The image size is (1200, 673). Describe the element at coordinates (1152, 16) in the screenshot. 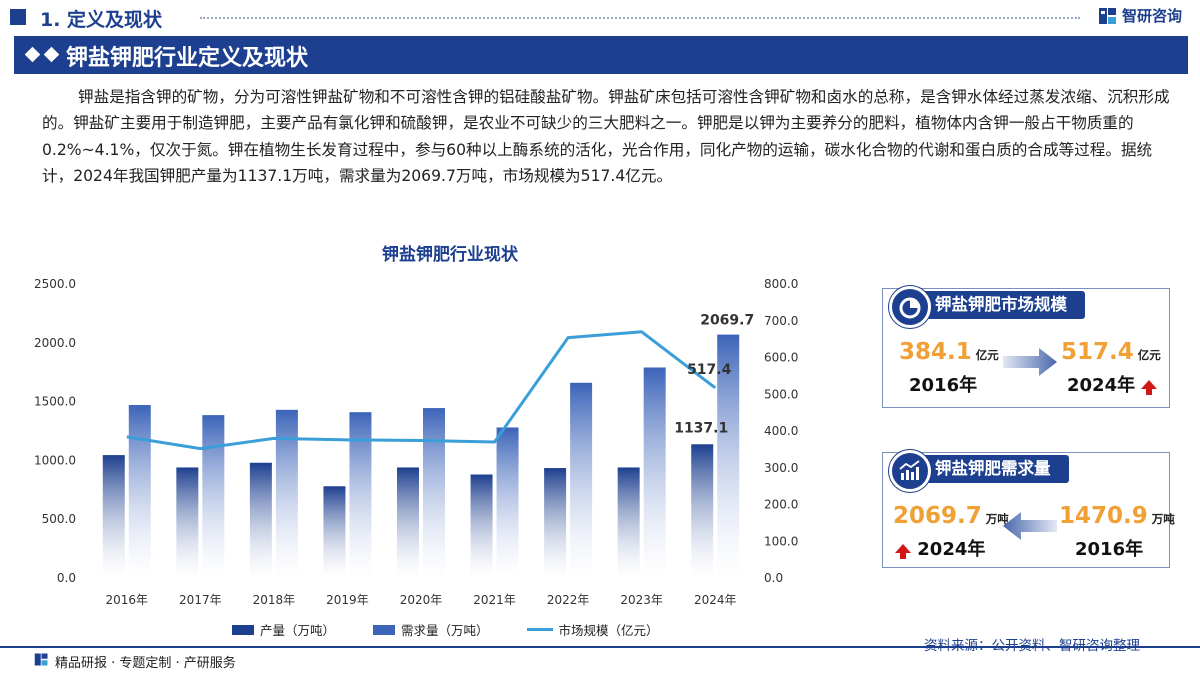

I see `brand-name: 智研咨询` at that location.